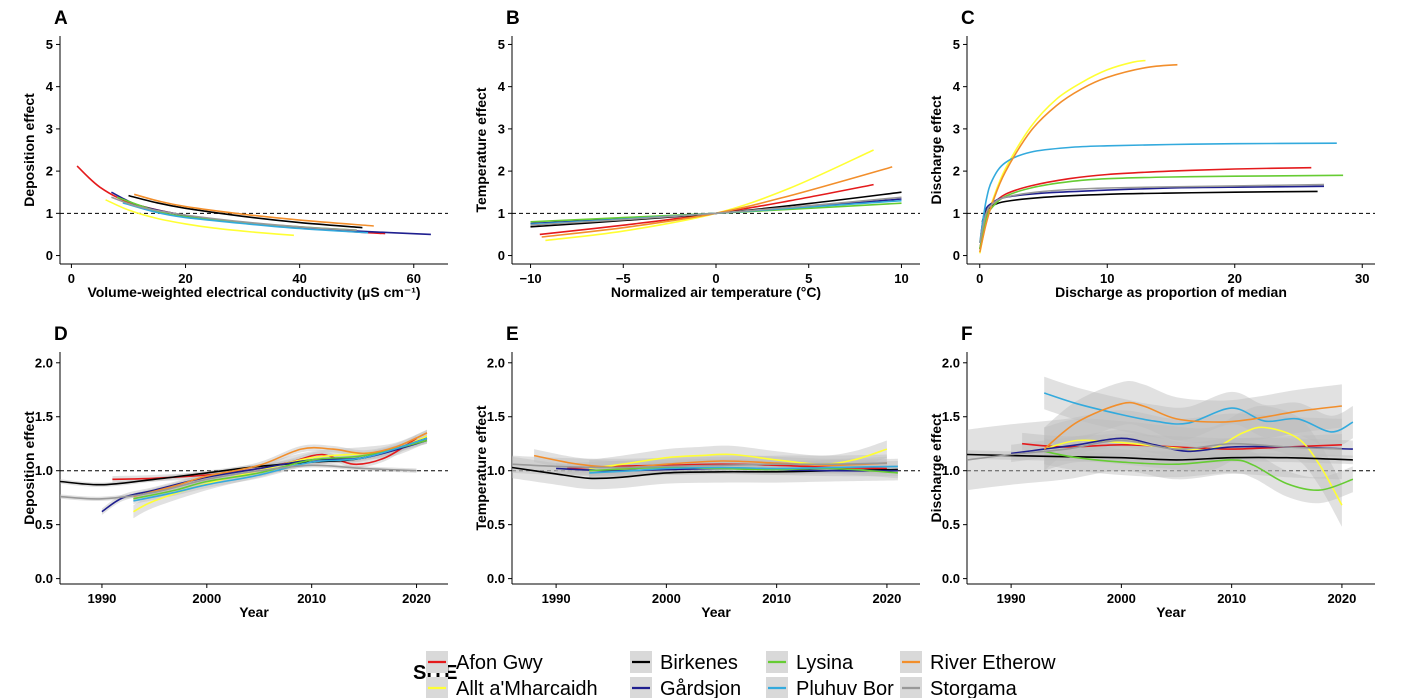  What do you see at coordinates (978, 662) in the screenshot?
I see `legend-item: River Etherow` at bounding box center [978, 662].